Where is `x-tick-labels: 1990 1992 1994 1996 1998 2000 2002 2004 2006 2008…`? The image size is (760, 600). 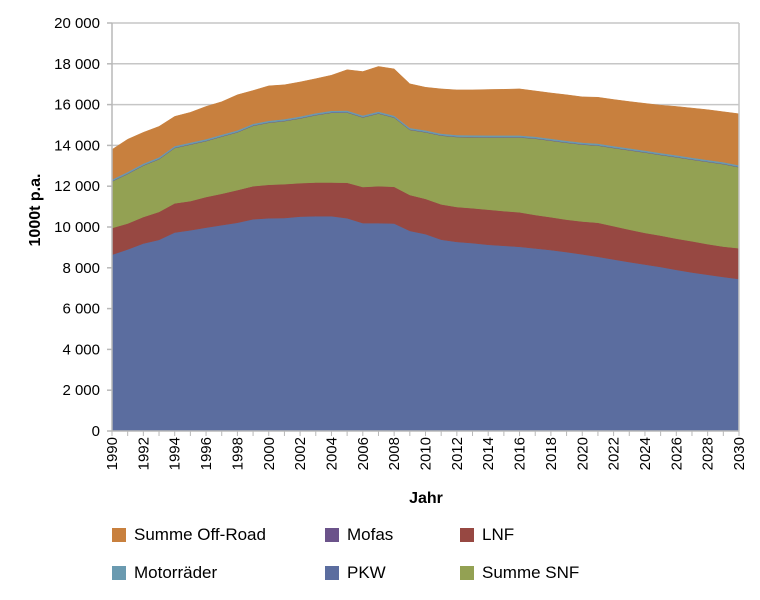 x-tick-labels: 1990 1992 1994 1996 1998 2000 2002 2004 2006 2008… is located at coordinates (426, 453).